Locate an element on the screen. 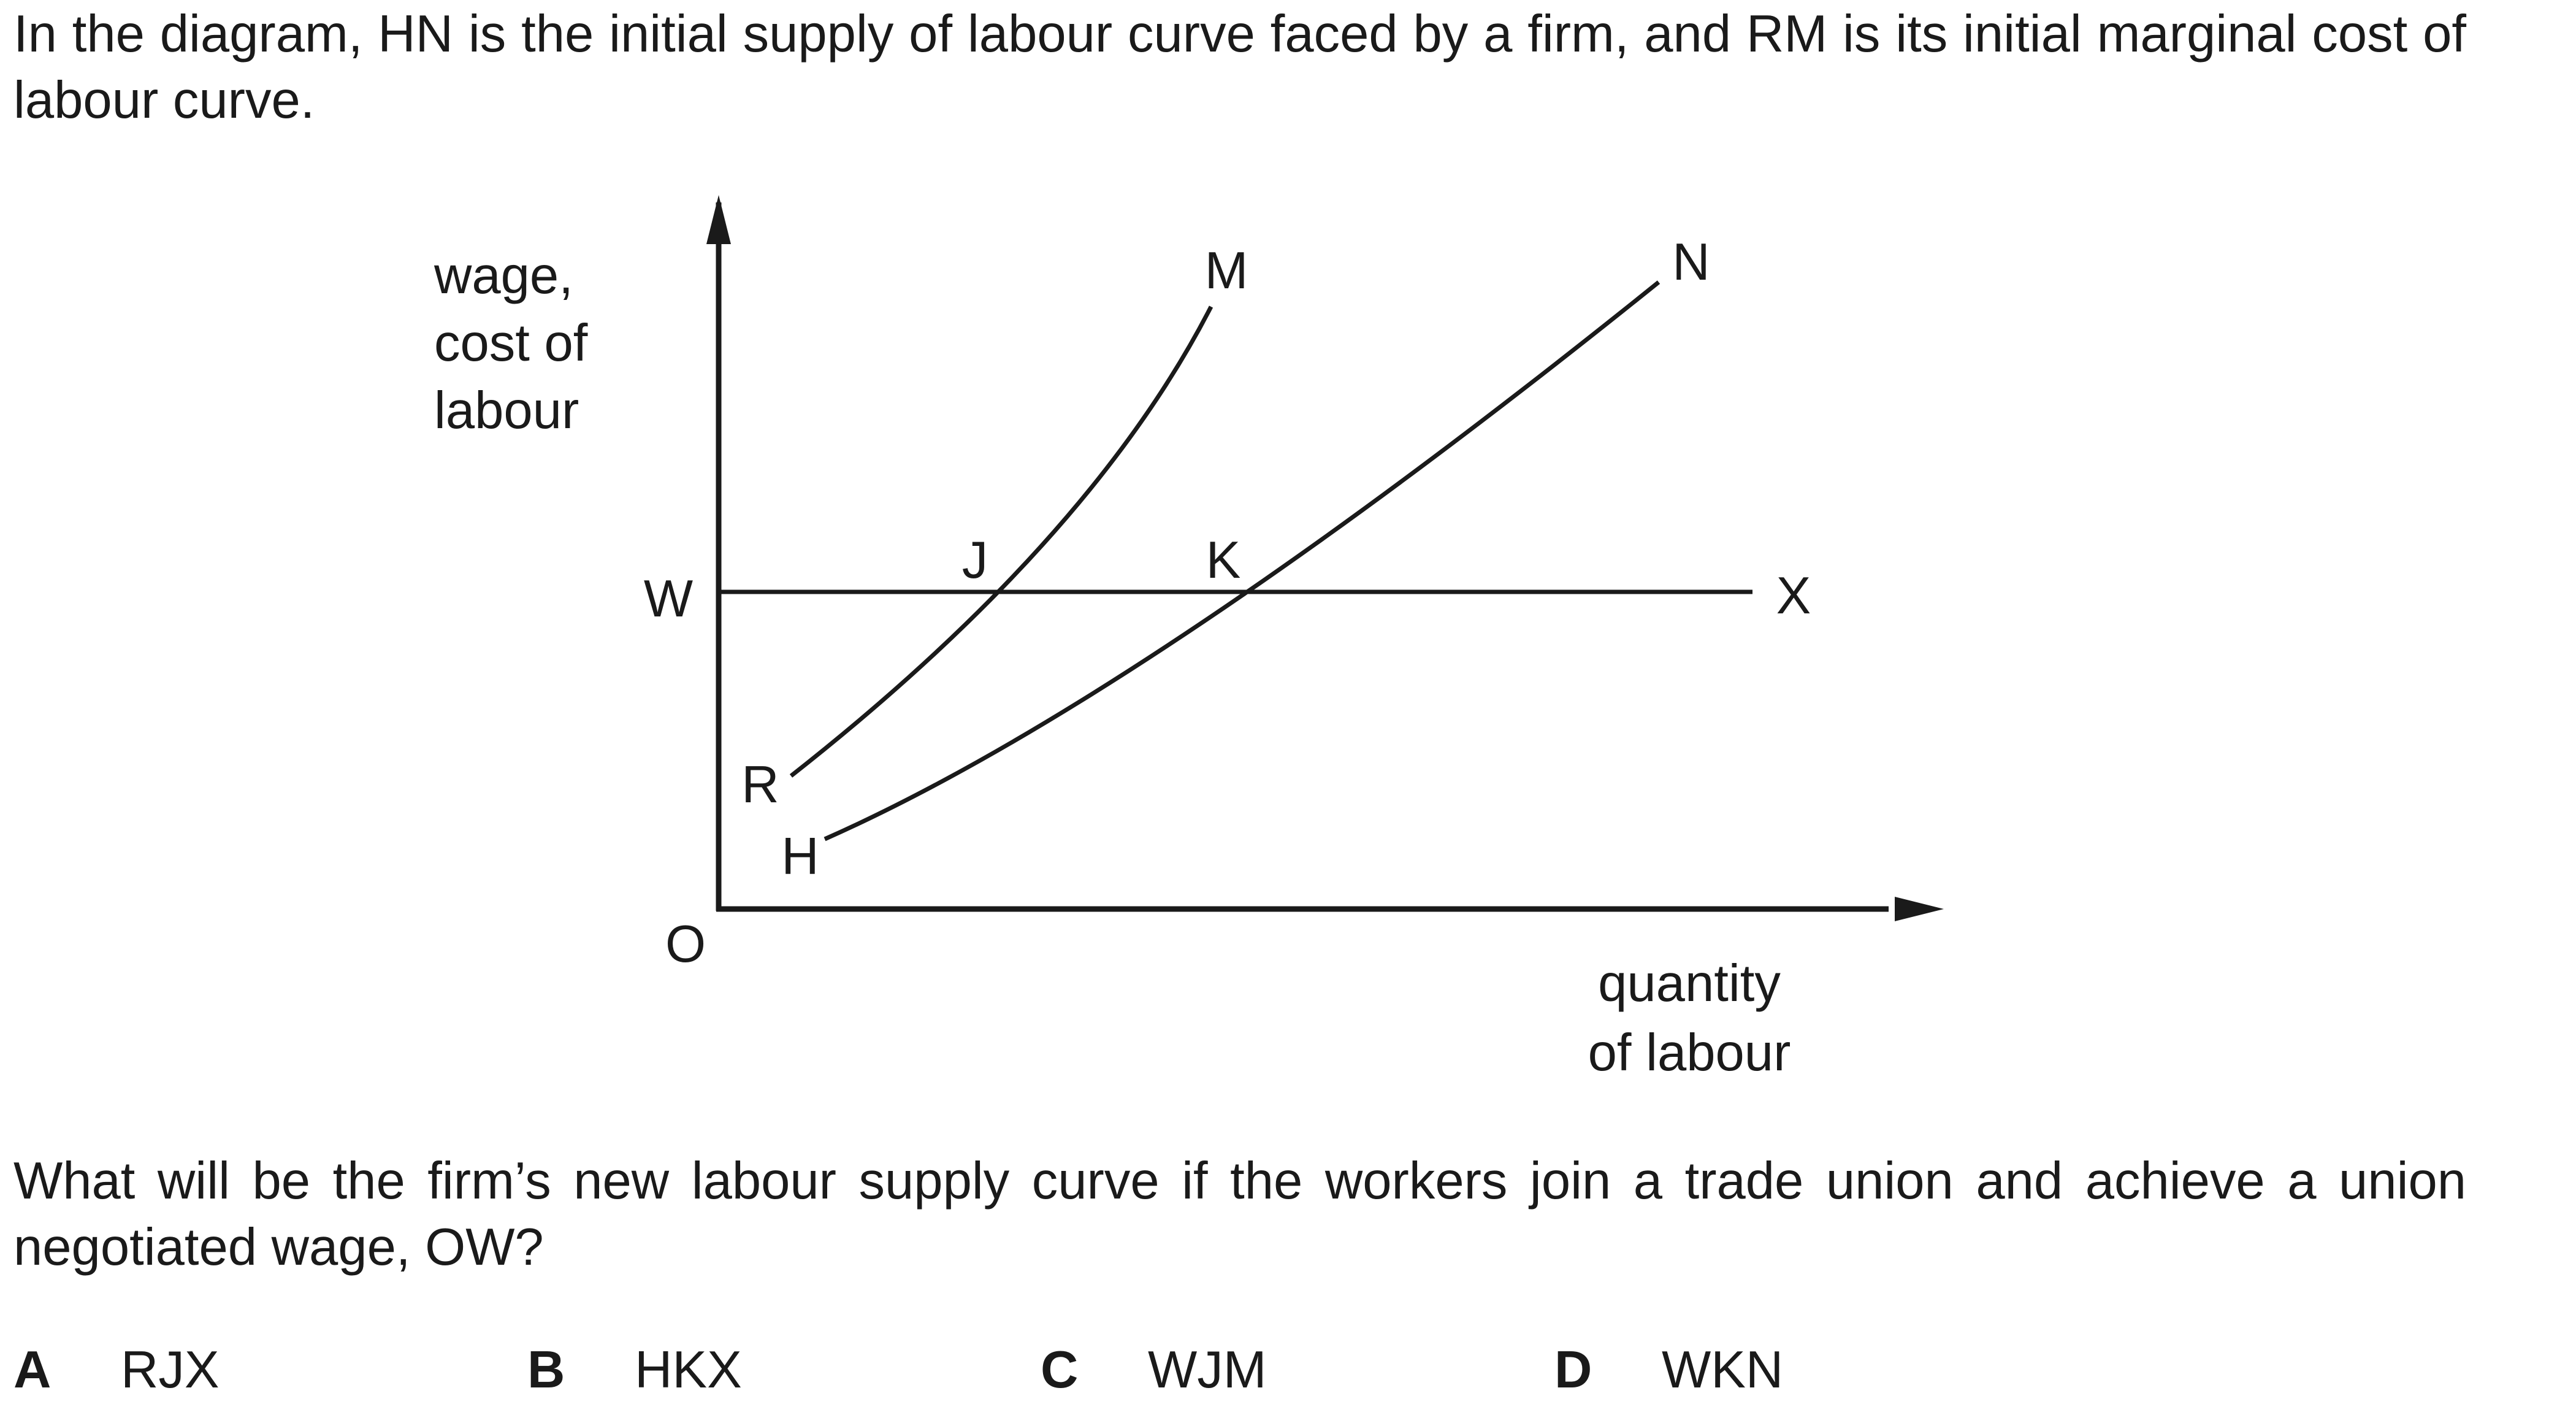 This screenshot has height=1404, width=2576. option-c: C WJM is located at coordinates (1154, 1370).